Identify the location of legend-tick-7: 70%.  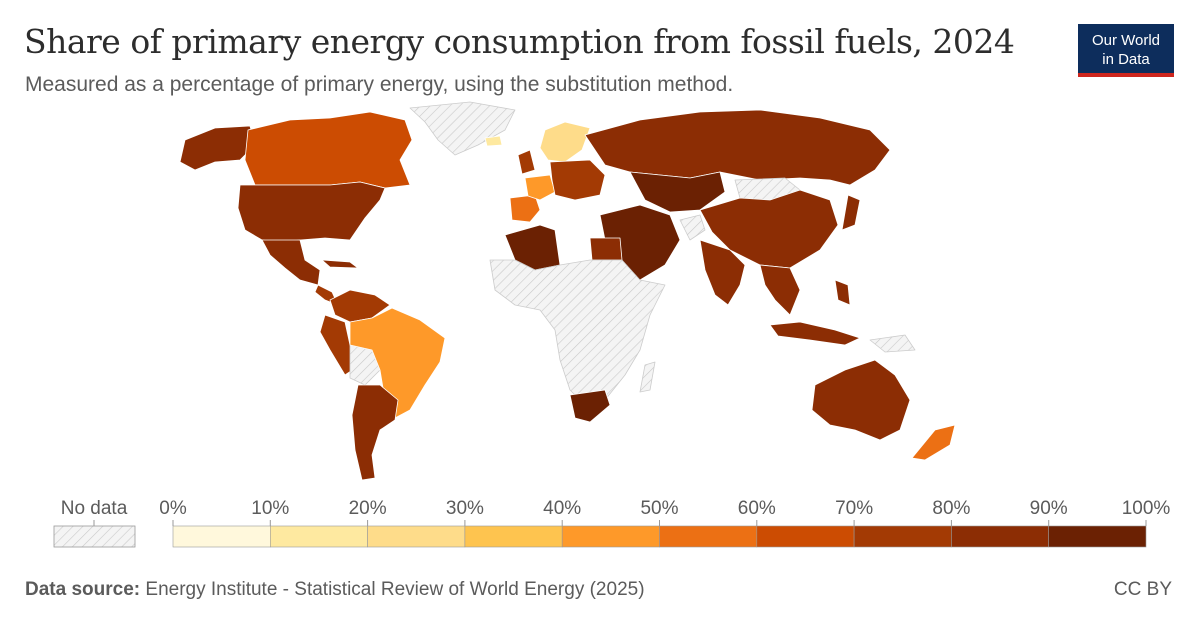
(854, 508).